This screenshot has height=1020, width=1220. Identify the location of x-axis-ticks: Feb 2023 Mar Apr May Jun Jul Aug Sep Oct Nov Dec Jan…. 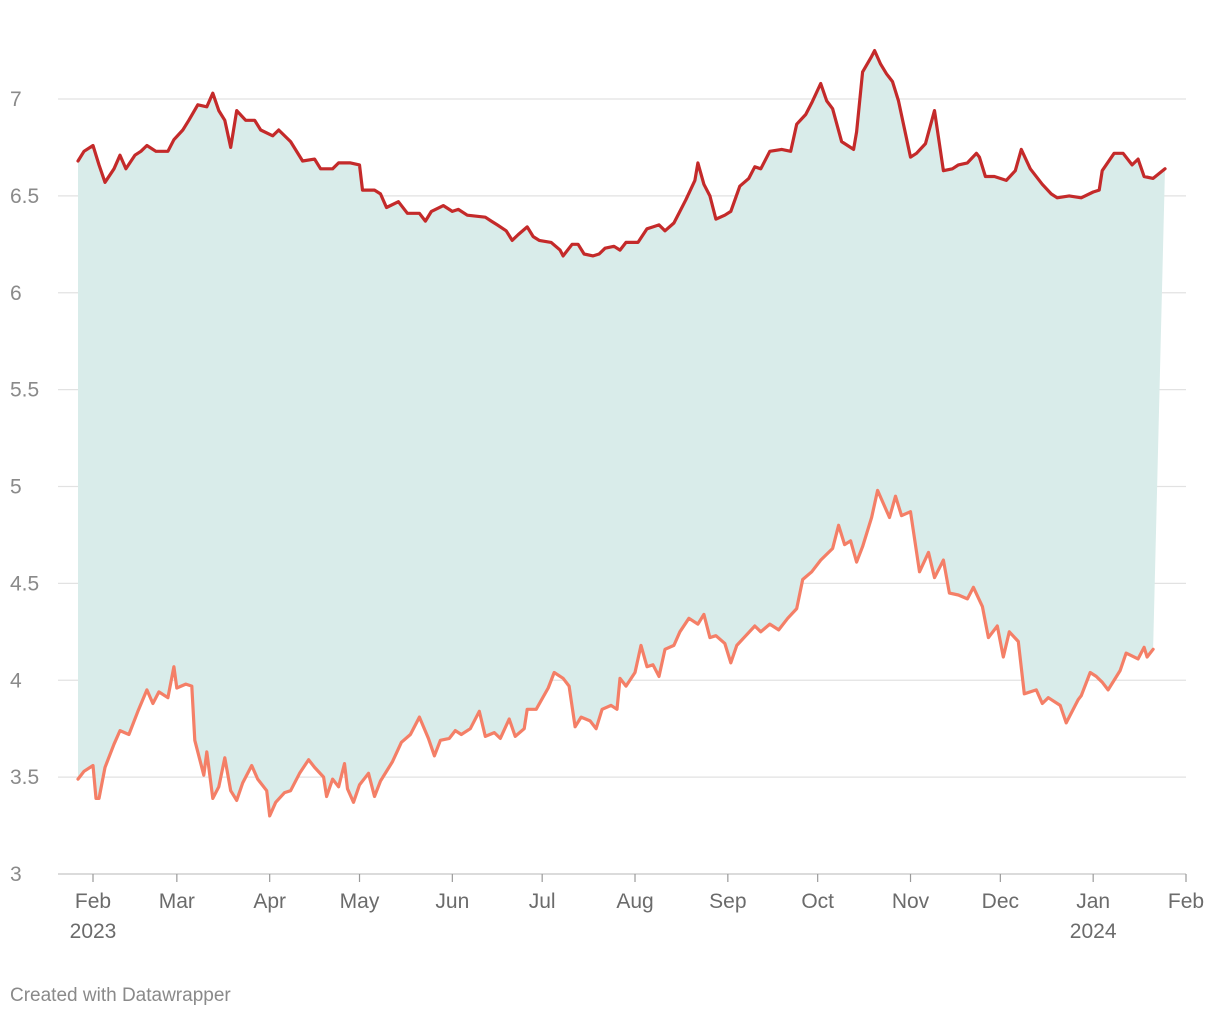
(637, 908).